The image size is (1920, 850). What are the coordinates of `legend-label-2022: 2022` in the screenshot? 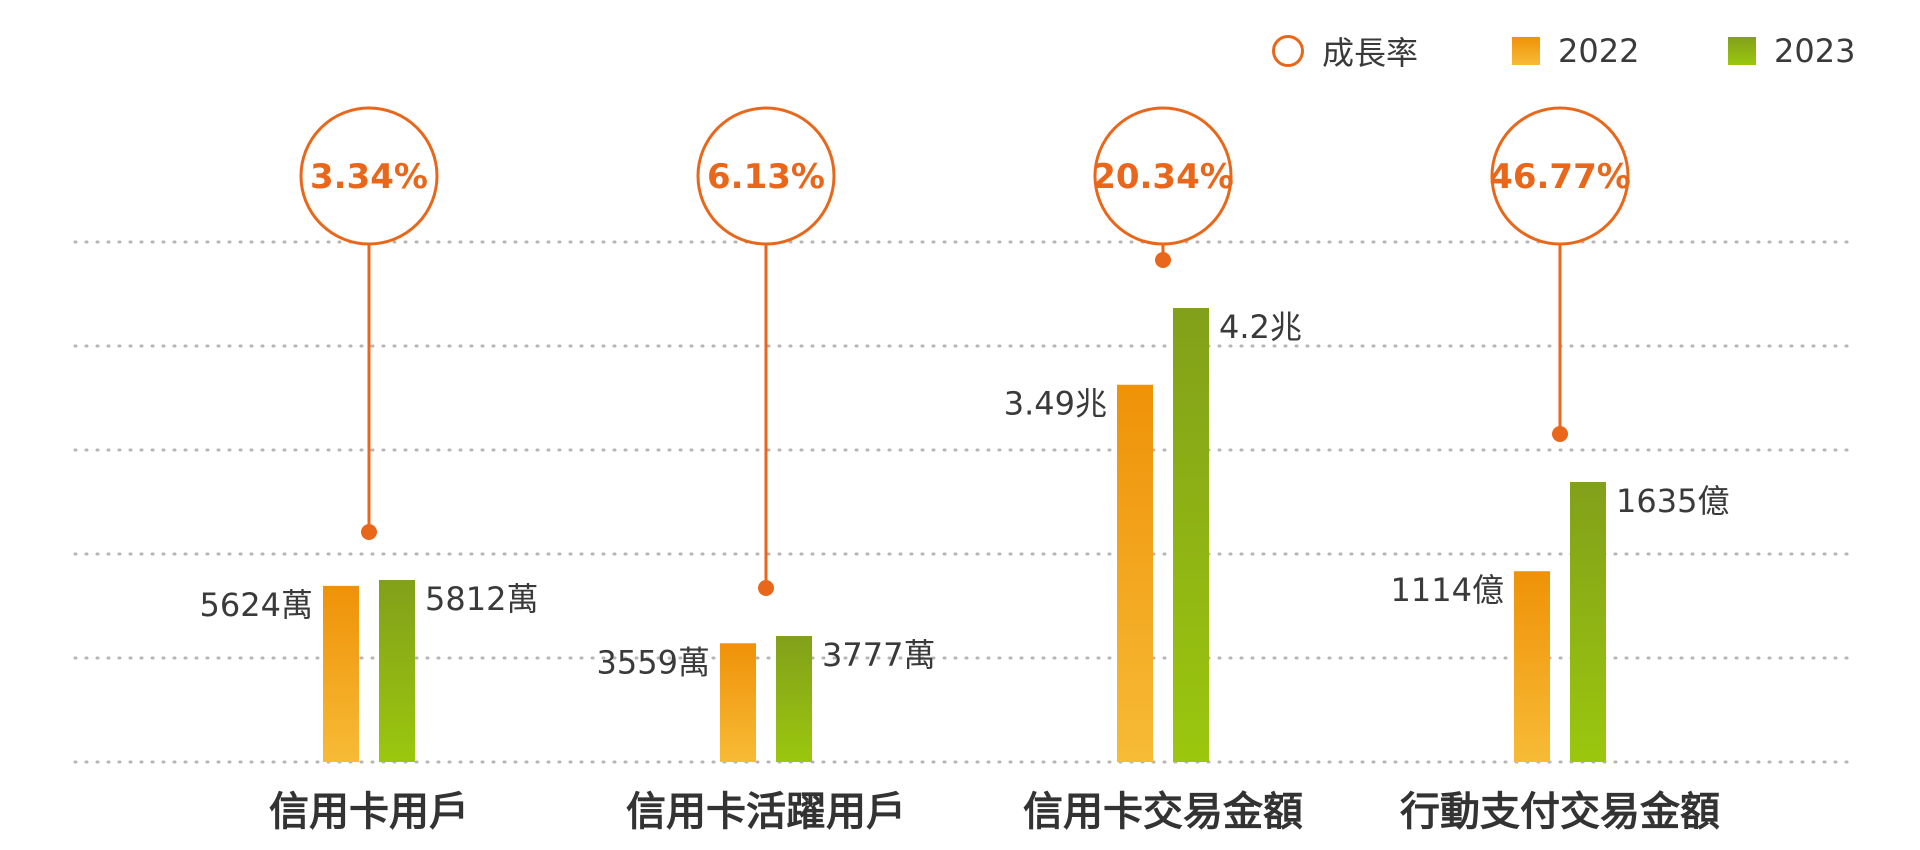 It's located at (1599, 51).